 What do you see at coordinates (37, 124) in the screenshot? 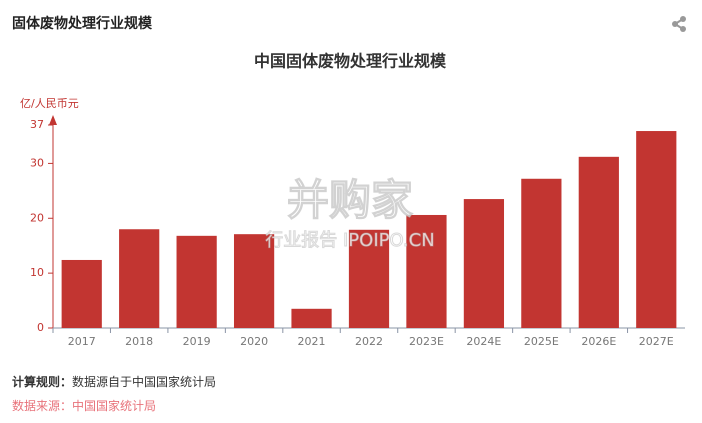
I see `y-tick-label: 37` at bounding box center [37, 124].